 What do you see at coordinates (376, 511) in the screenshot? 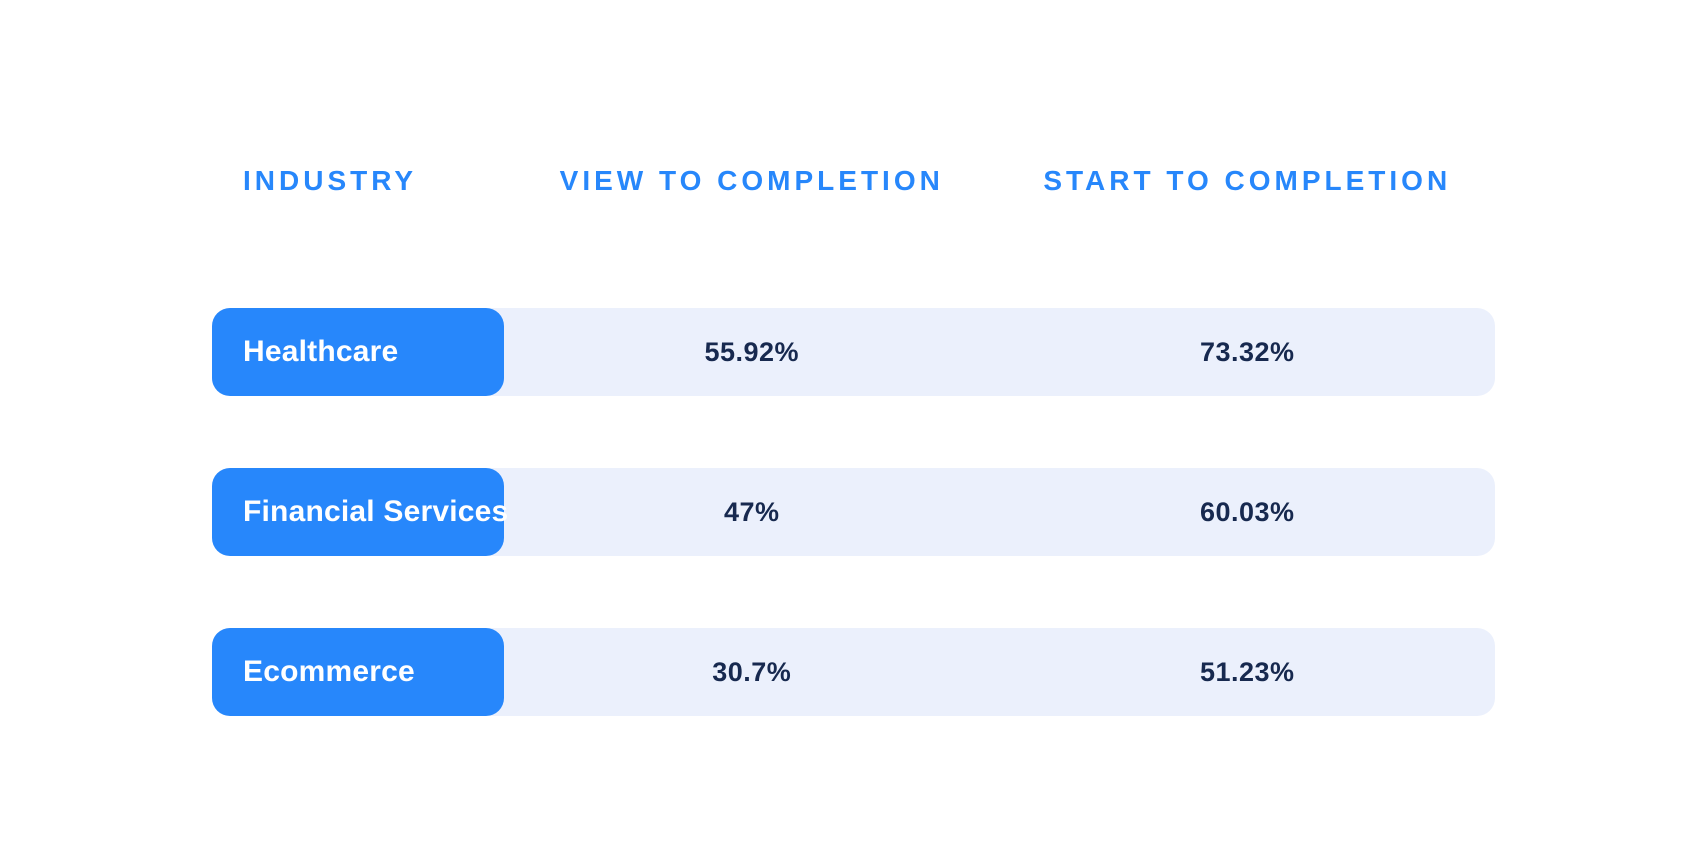
I see `industry-label: Financial Services` at bounding box center [376, 511].